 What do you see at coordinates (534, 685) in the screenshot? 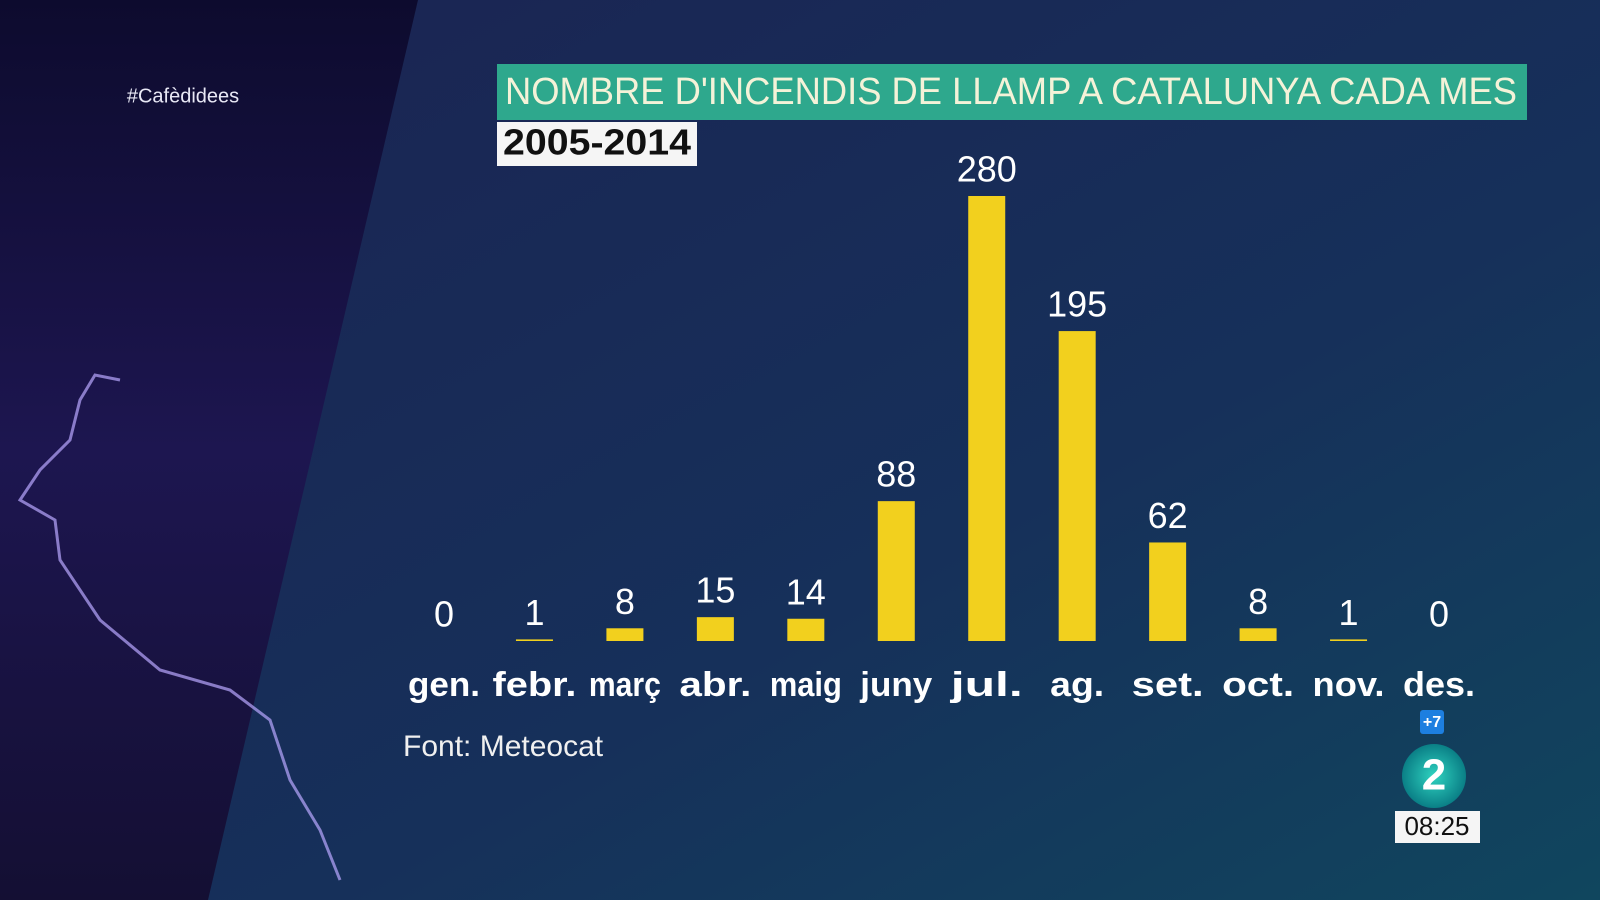
I see `x-tick-label: febr.` at bounding box center [534, 685].